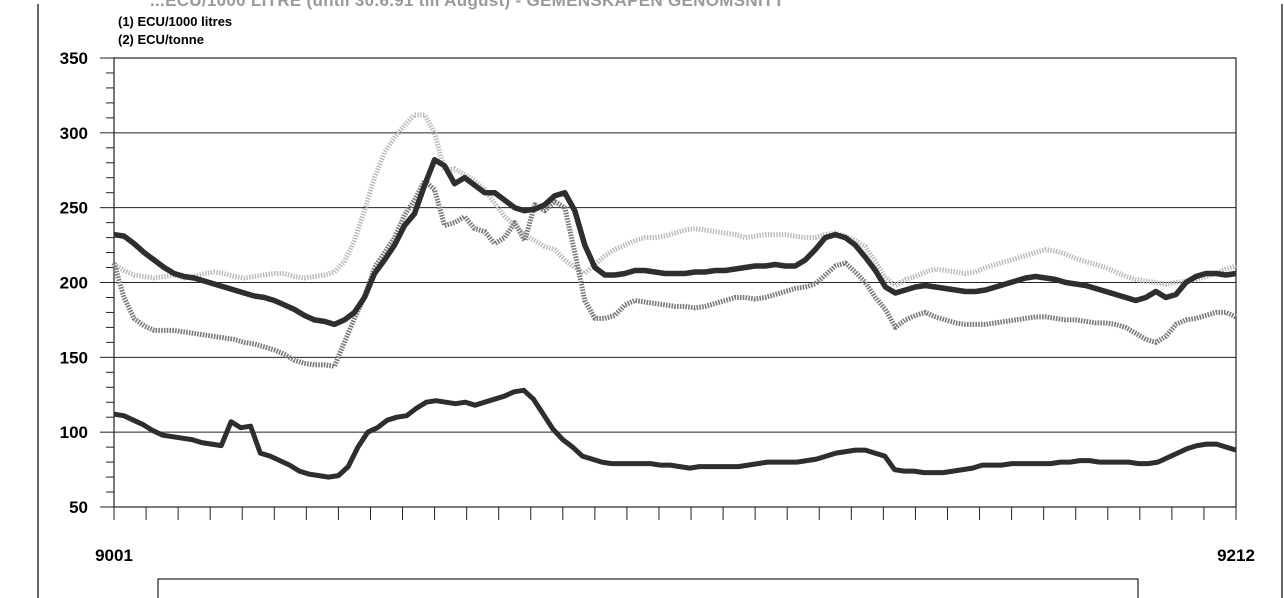 This screenshot has height=598, width=1284. What do you see at coordinates (74, 357) in the screenshot?
I see `y-tick-label: 150` at bounding box center [74, 357].